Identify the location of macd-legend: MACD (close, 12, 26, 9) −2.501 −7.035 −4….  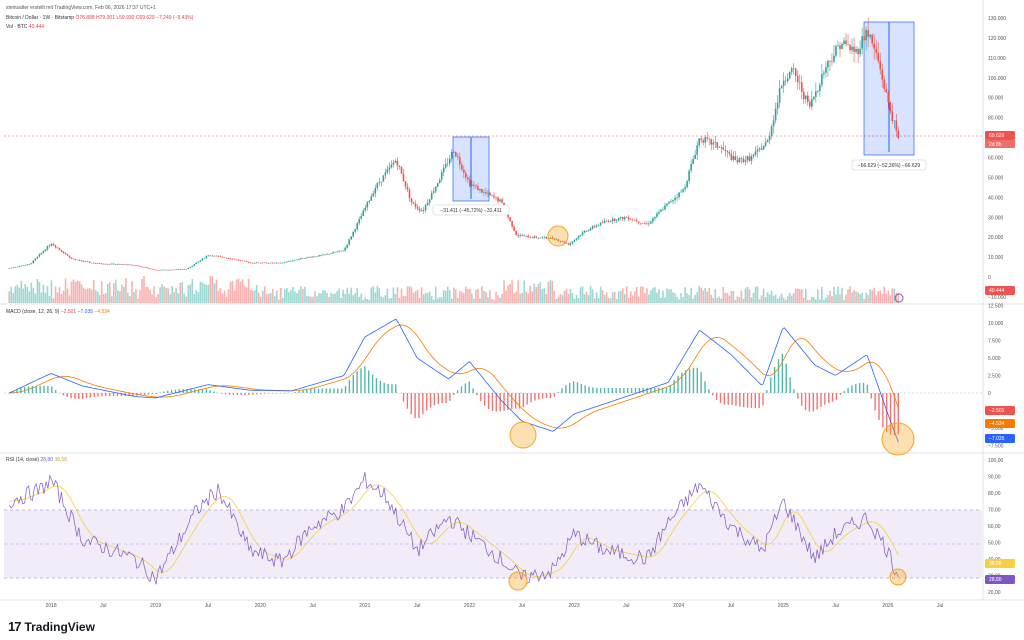
(58, 312).